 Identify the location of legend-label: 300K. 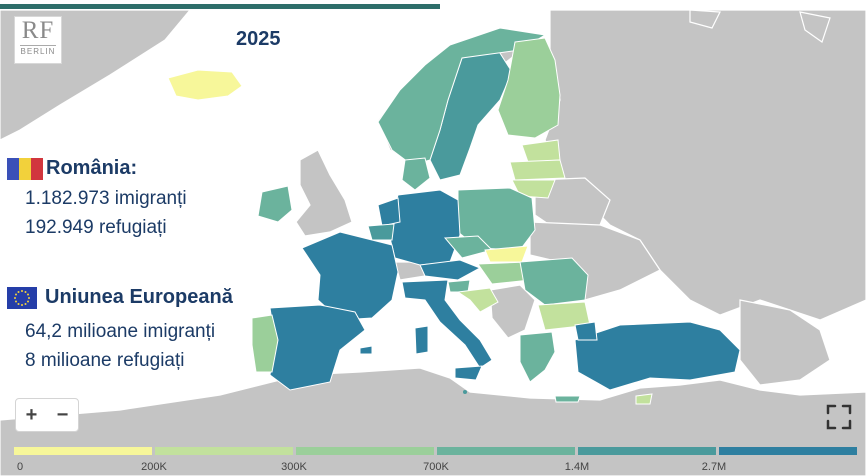
(294, 467).